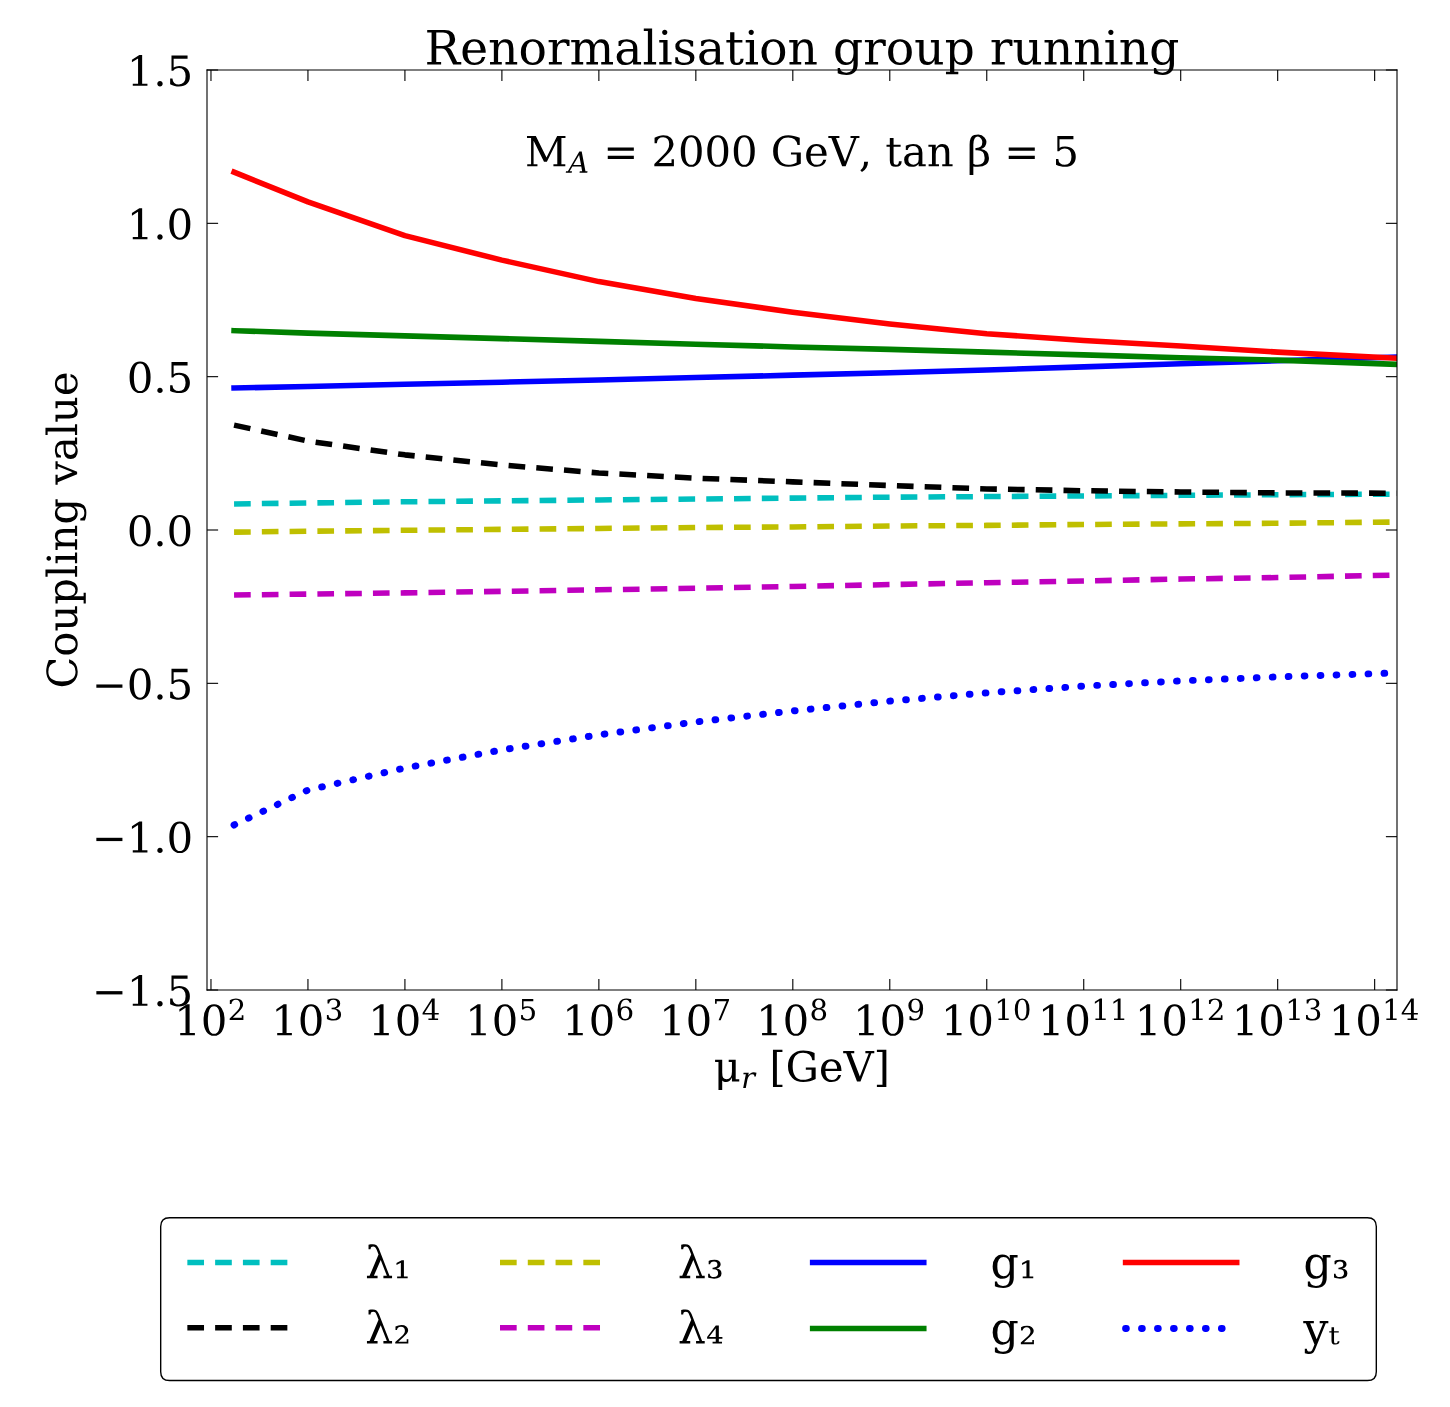 This screenshot has width=1450, height=1407. What do you see at coordinates (159, 377) in the screenshot?
I see `y-tick-label: 0.5` at bounding box center [159, 377].